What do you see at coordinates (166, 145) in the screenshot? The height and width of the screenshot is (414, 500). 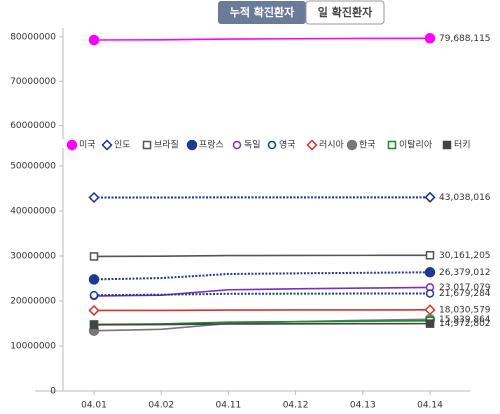 I see `legend-label: 브라질` at bounding box center [166, 145].